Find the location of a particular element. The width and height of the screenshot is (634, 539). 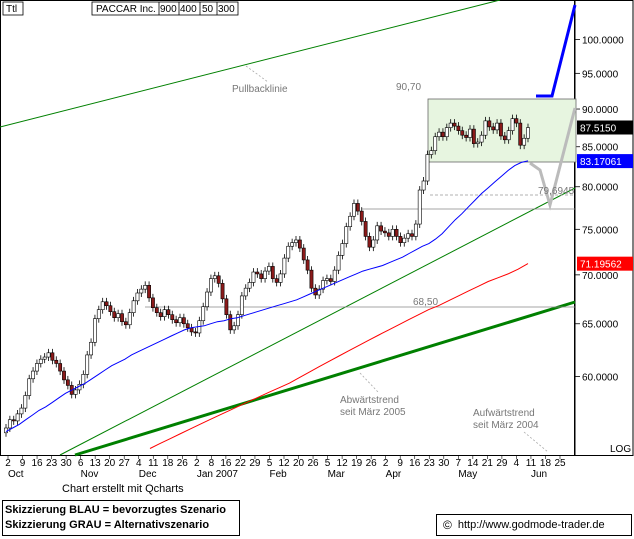

setting-2: 400 is located at coordinates (188, 9).